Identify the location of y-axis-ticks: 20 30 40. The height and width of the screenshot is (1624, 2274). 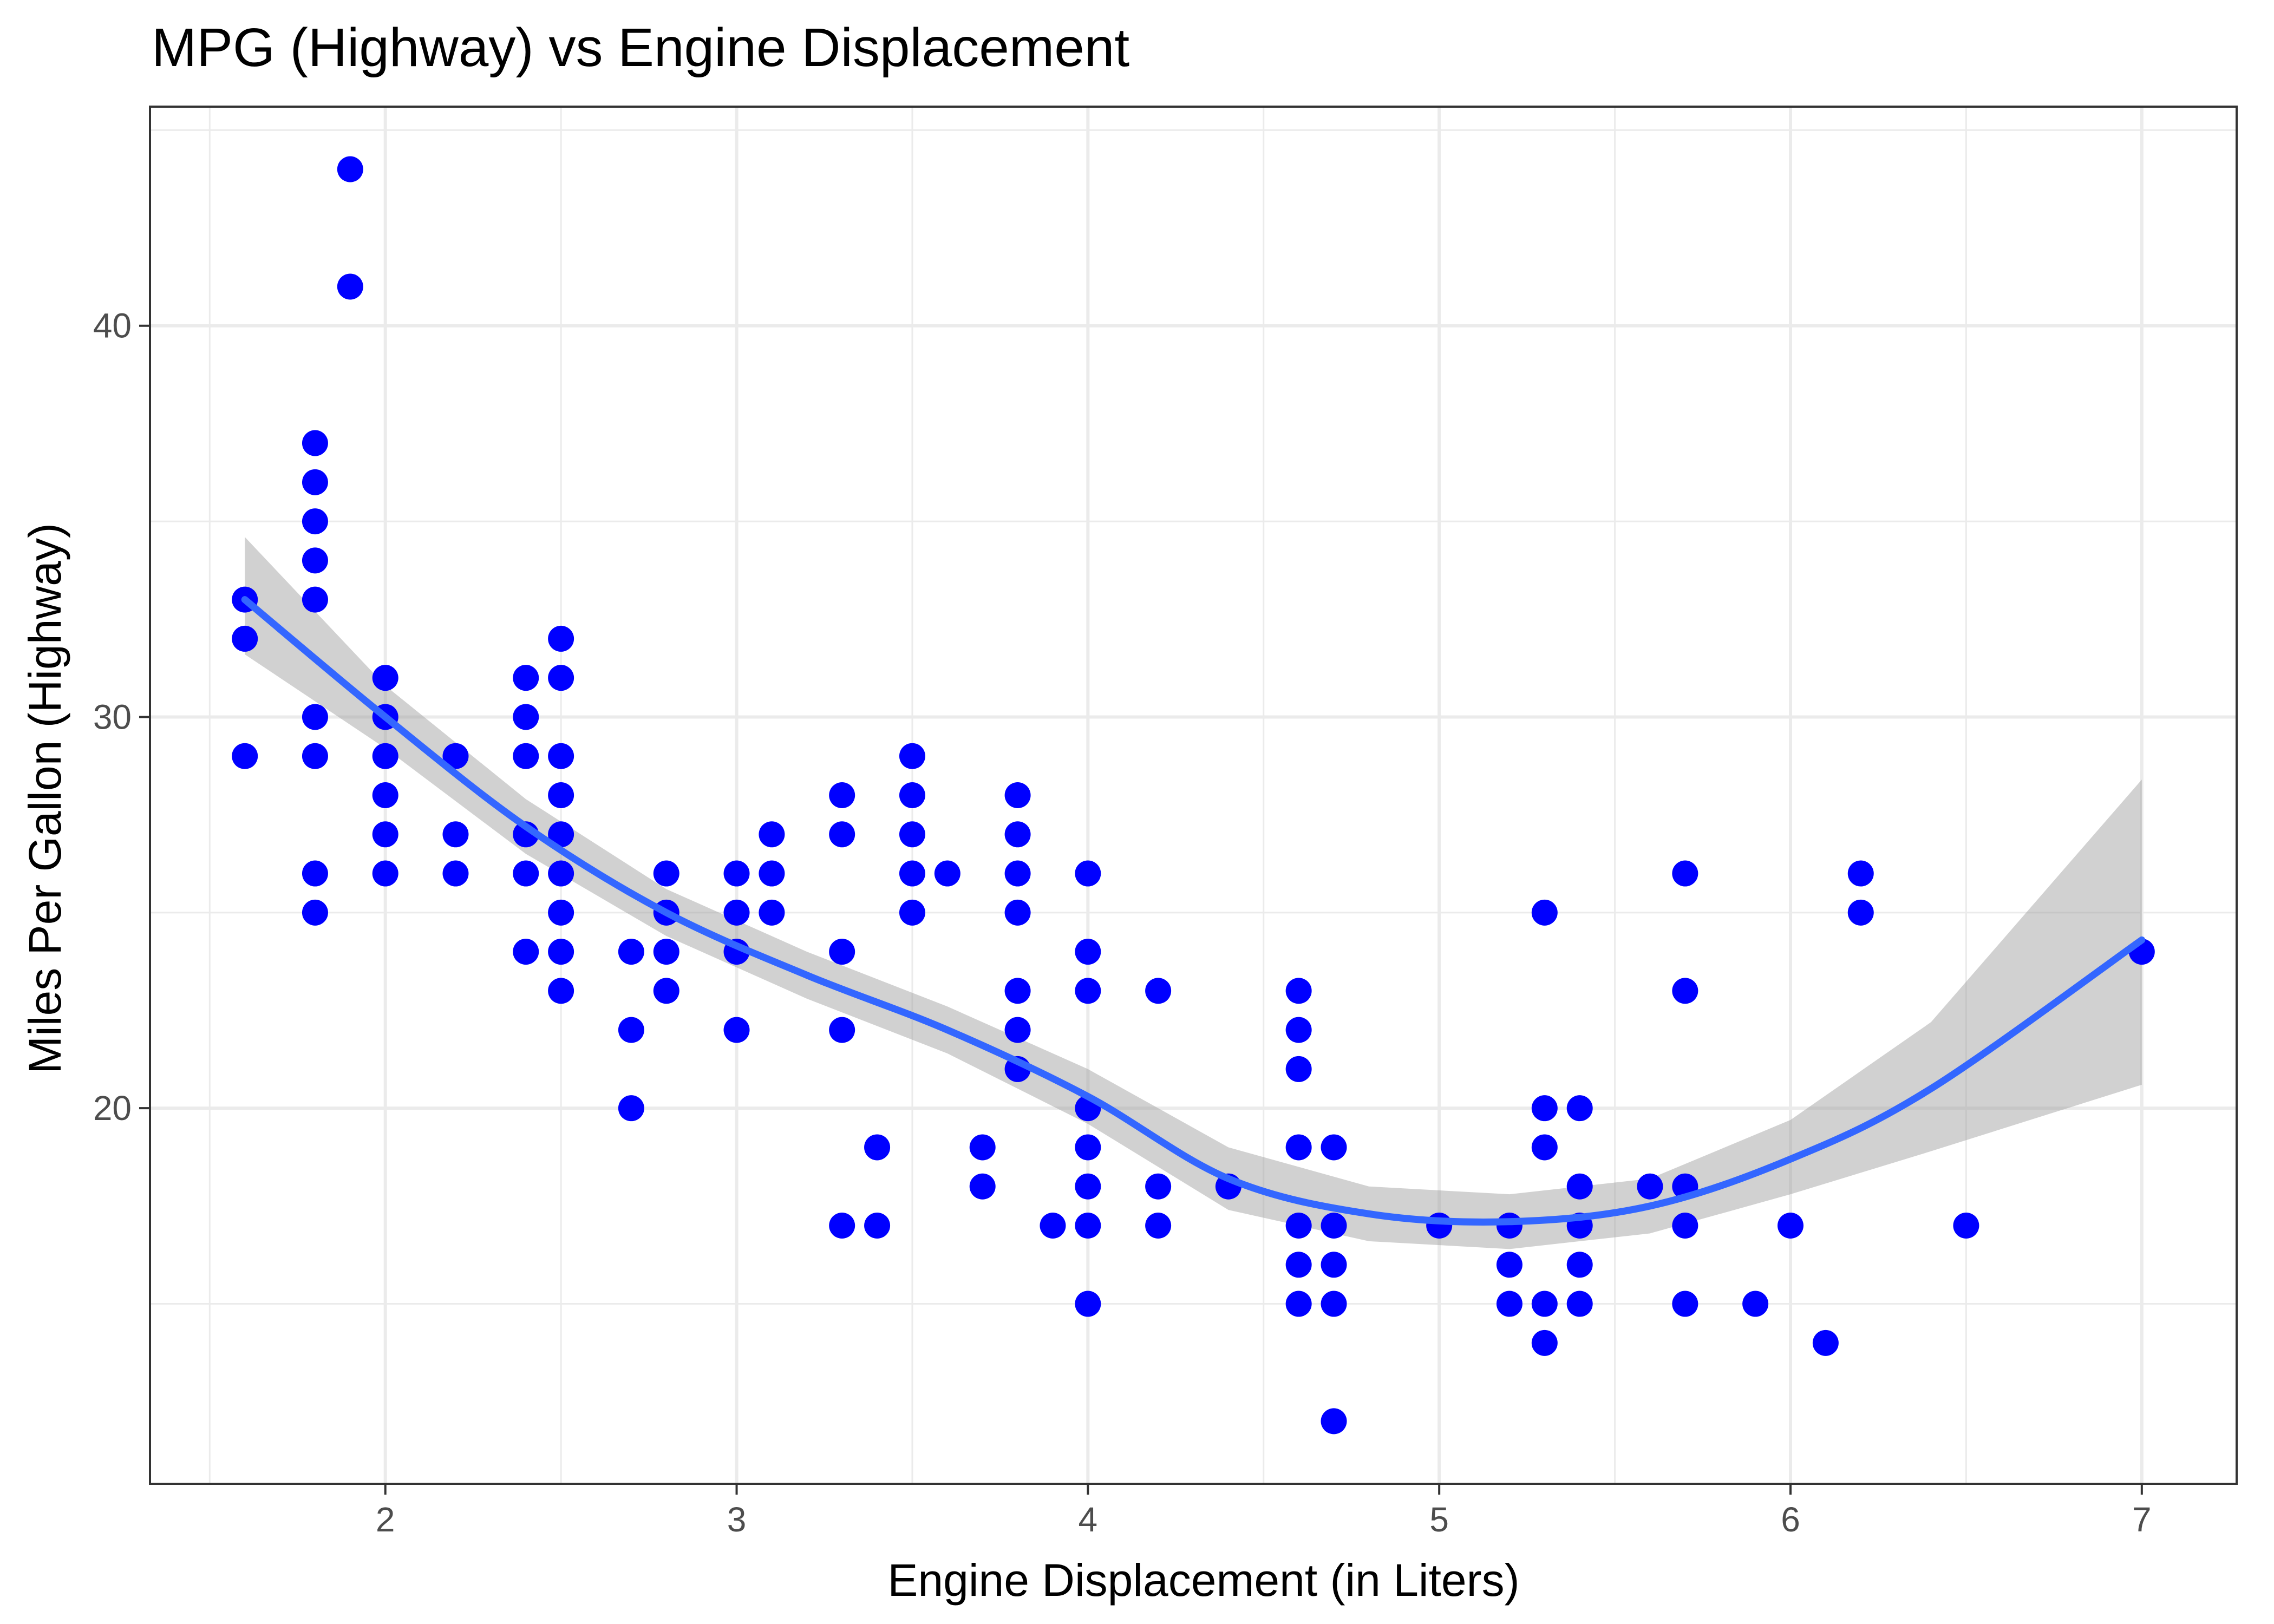
(122, 717).